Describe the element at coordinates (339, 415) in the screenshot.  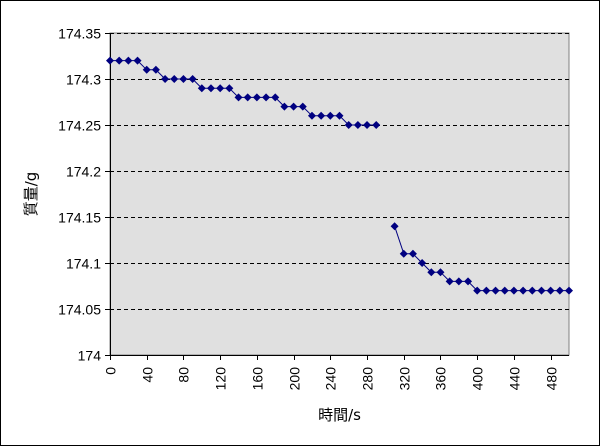
I see `x-axis-title: 時間/s` at that location.